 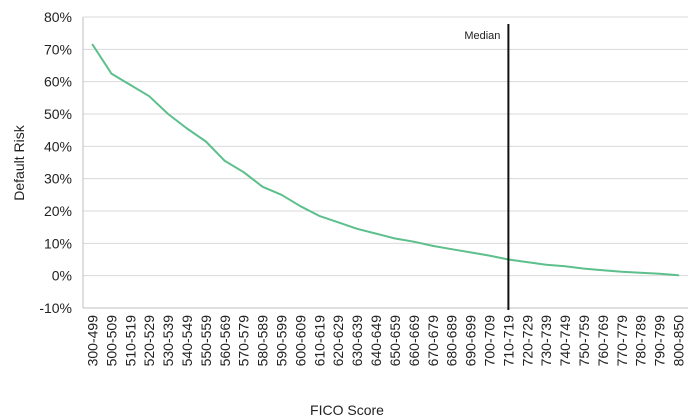 What do you see at coordinates (641, 341) in the screenshot?
I see `x-tick-label: 780-789` at bounding box center [641, 341].